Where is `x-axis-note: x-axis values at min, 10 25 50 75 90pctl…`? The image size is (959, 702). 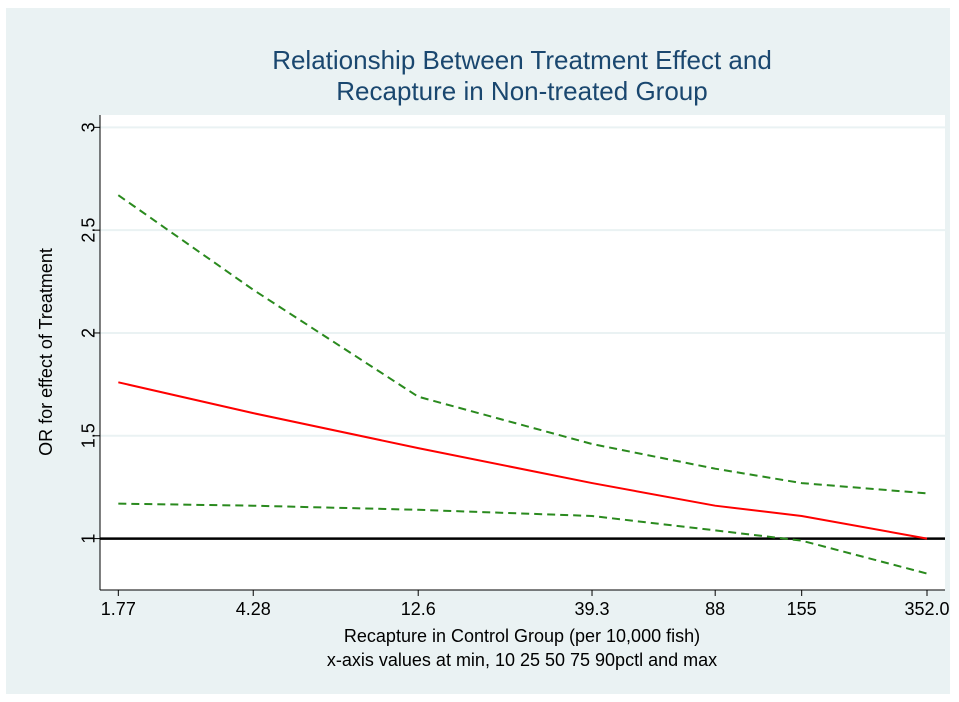
x-axis-note: x-axis values at min, 10 25 50 75 90pctl… is located at coordinates (522, 660).